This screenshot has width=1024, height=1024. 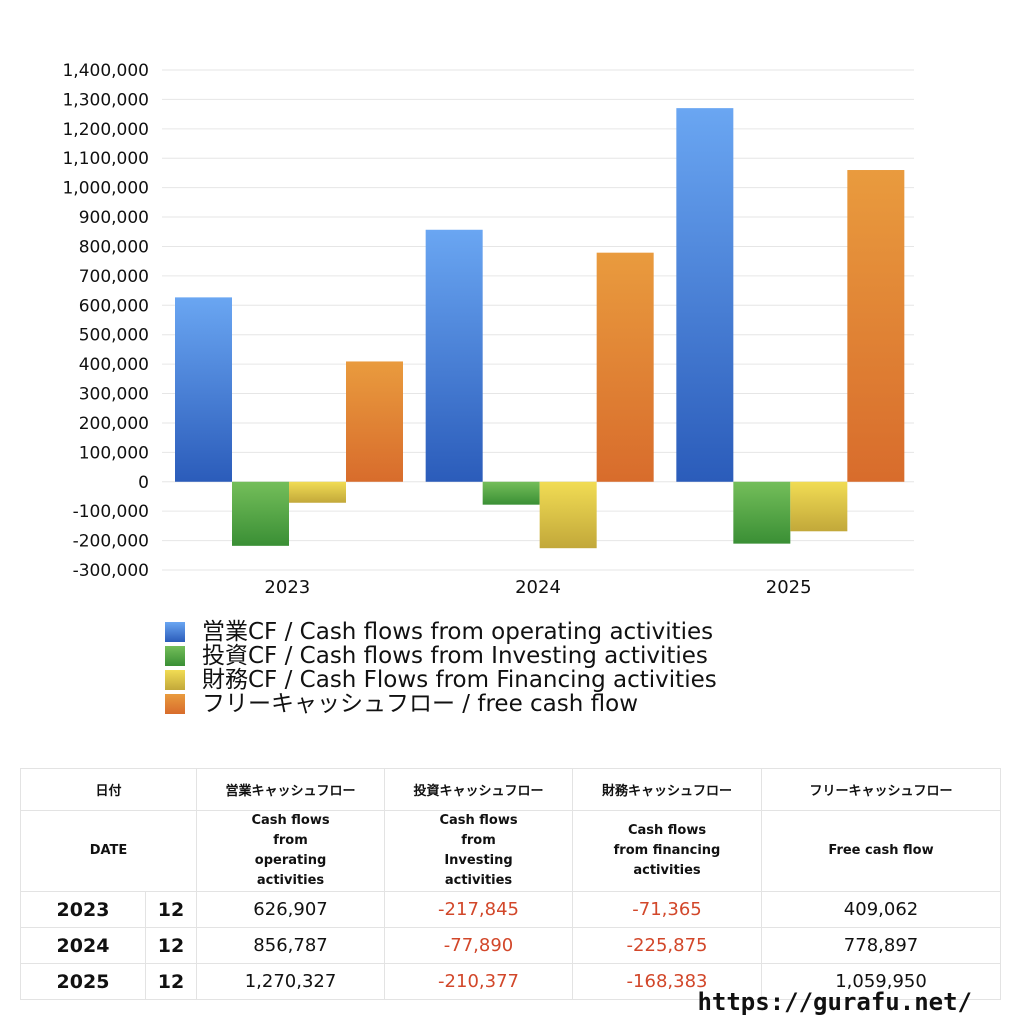 What do you see at coordinates (667, 789) in the screenshot?
I see `header-financing-jp: 財務キャッシュフロー` at bounding box center [667, 789].